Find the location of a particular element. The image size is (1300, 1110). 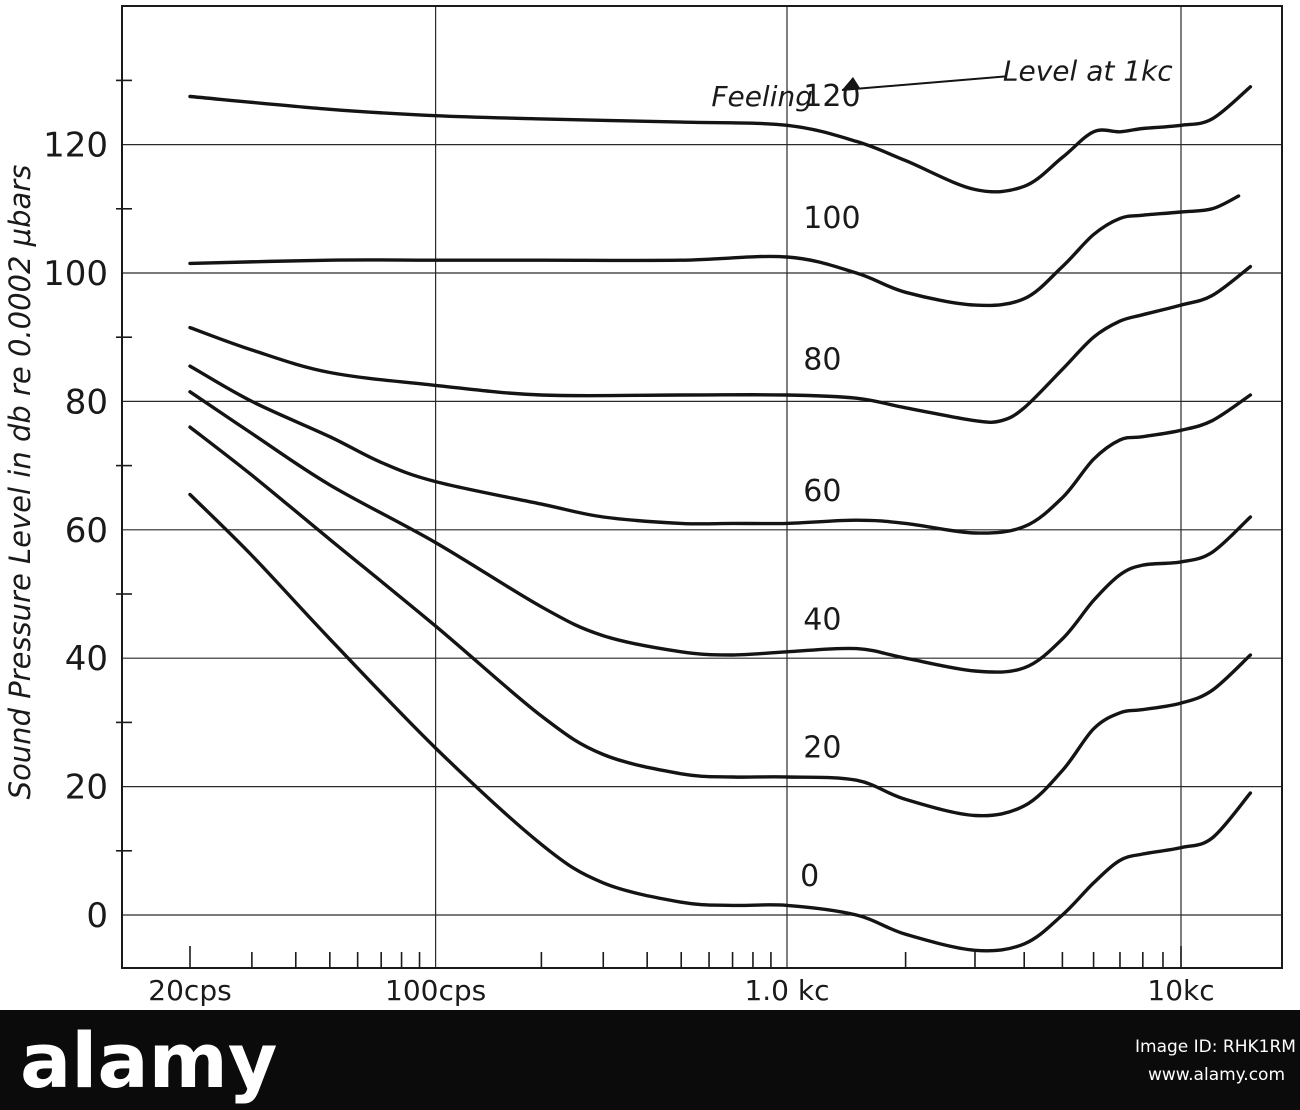

curve-label-80: 80 is located at coordinates (822, 359).